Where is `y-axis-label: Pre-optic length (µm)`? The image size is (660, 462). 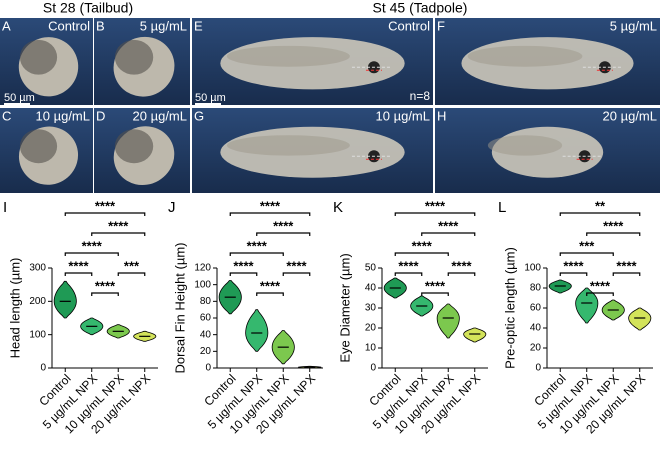 y-axis-label: Pre-optic length (µm) is located at coordinates (509, 308).